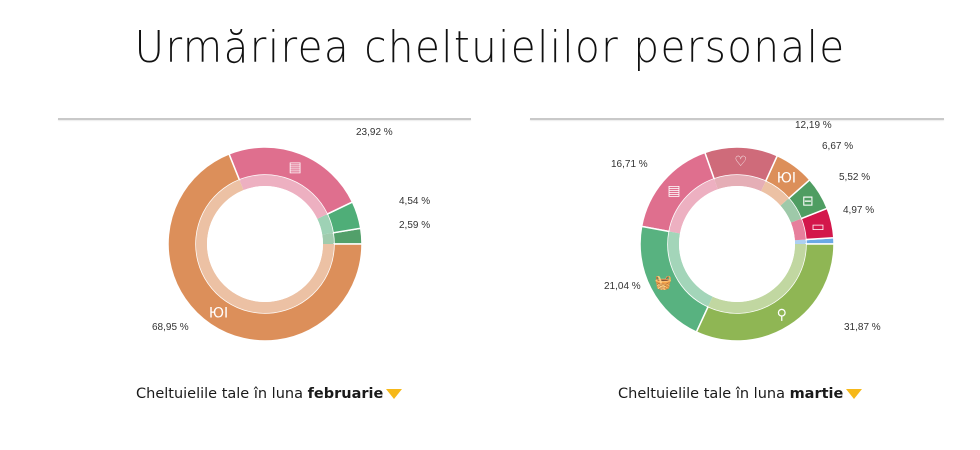 The height and width of the screenshot is (450, 980). What do you see at coordinates (345, 394) in the screenshot?
I see `month-selector-february: februarie` at bounding box center [345, 394].